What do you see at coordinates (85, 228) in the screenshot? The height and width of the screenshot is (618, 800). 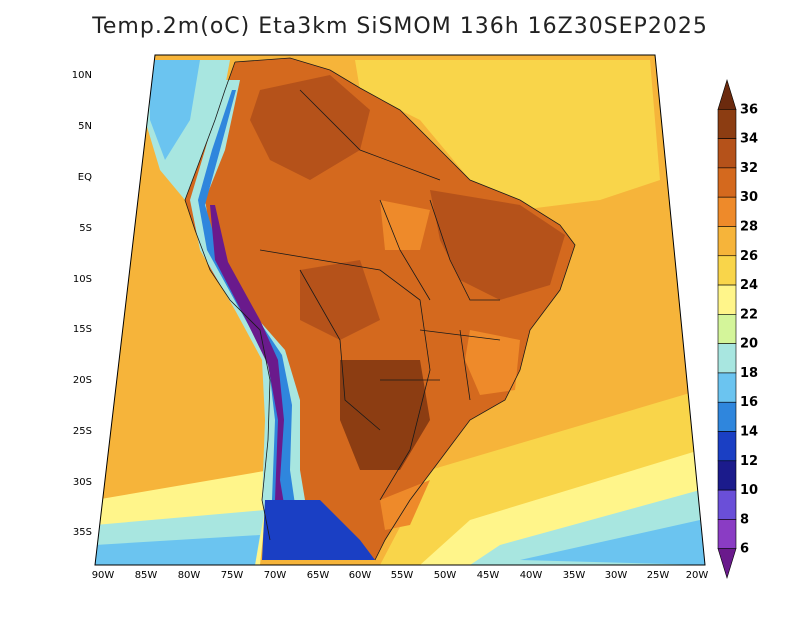 I see `lat-label-5s: 5S` at bounding box center [85, 228].